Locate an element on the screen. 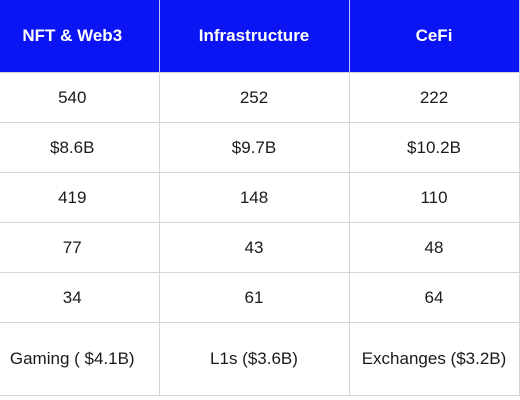 Image resolution: width=520 pixels, height=400 pixels. table-row: 419 148 110 is located at coordinates (260, 197).